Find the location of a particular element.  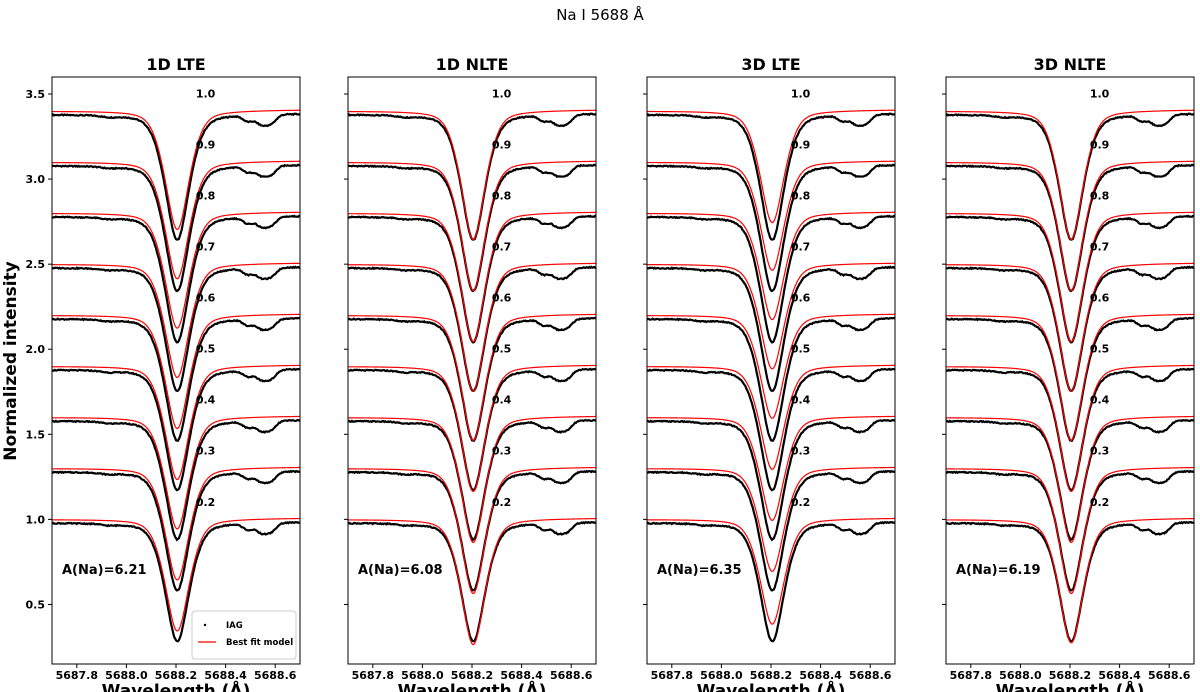

legend-box is located at coordinates (244, 635).